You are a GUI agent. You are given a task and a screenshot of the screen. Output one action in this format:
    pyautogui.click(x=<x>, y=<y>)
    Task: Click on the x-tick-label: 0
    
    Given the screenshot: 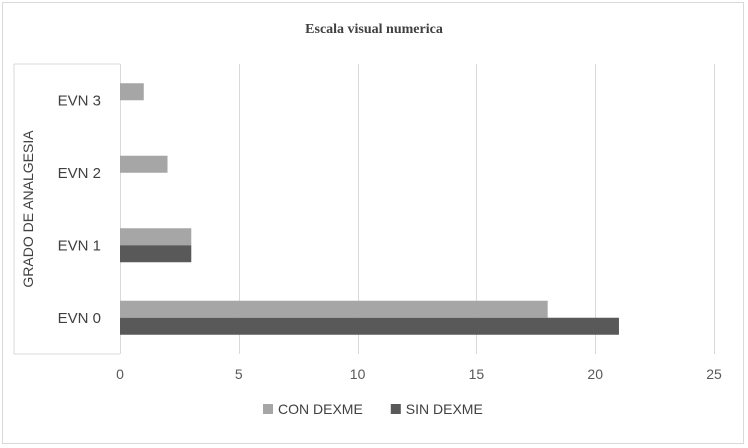 What is the action you would take?
    pyautogui.click(x=120, y=374)
    